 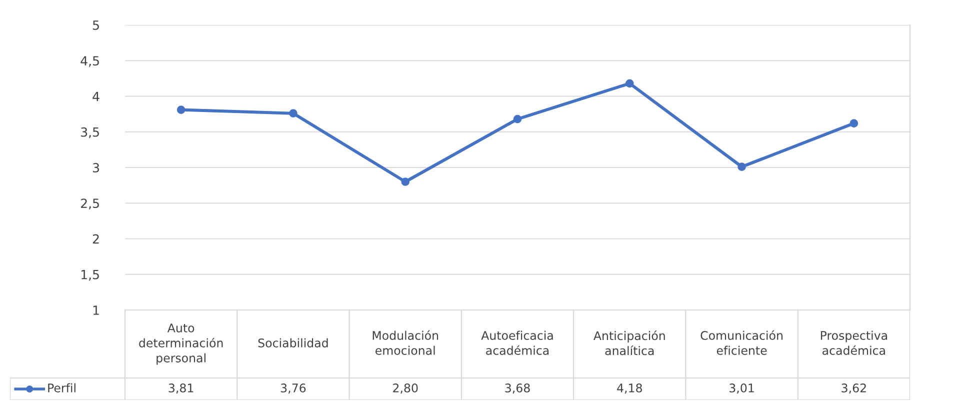 What do you see at coordinates (90, 132) in the screenshot?
I see `y-tick-label: 3,5` at bounding box center [90, 132].